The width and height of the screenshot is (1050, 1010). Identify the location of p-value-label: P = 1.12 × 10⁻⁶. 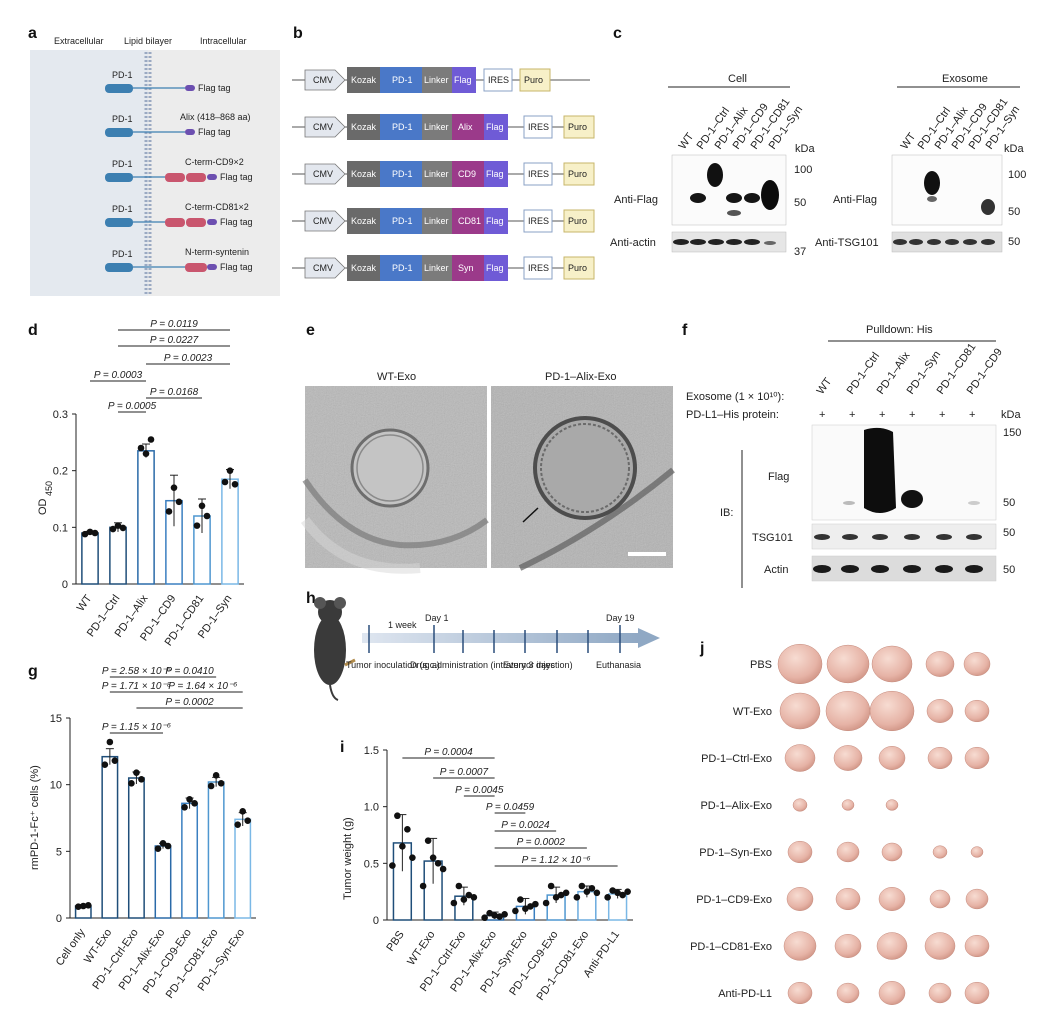
(556, 860).